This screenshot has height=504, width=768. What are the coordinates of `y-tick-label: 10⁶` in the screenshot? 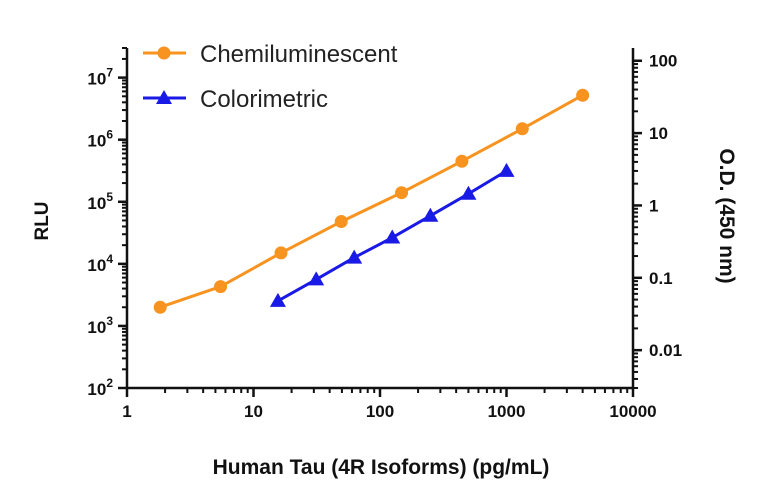 It's located at (100, 139).